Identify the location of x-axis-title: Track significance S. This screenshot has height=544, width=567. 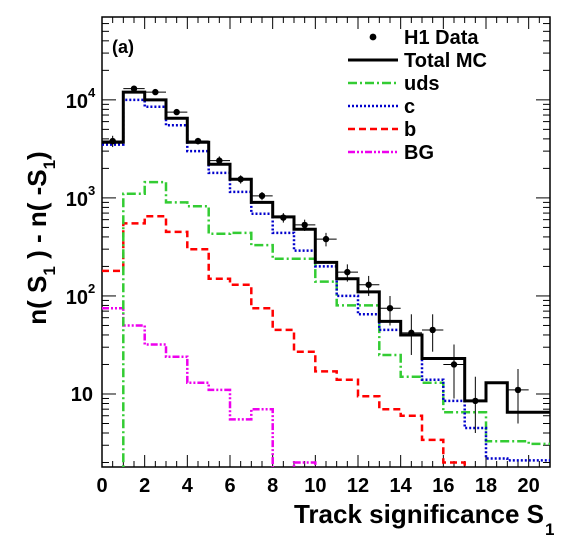
(419, 514).